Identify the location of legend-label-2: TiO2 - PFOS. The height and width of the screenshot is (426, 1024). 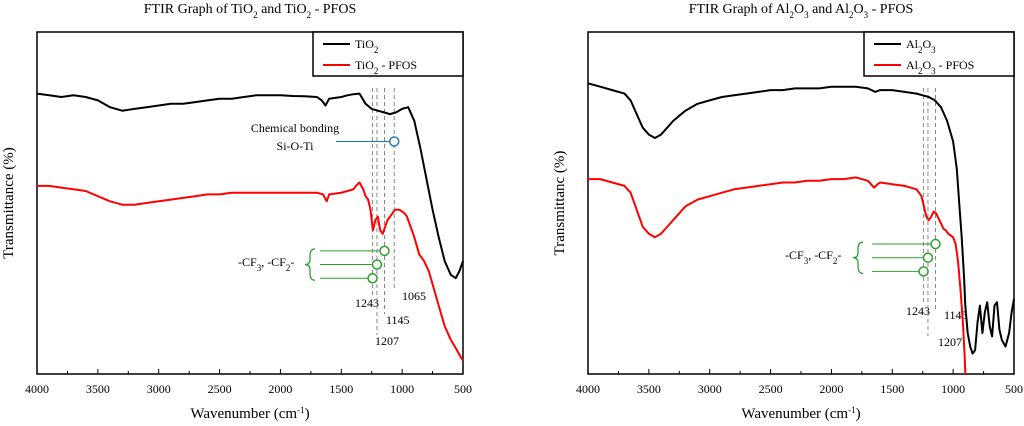
(386, 67).